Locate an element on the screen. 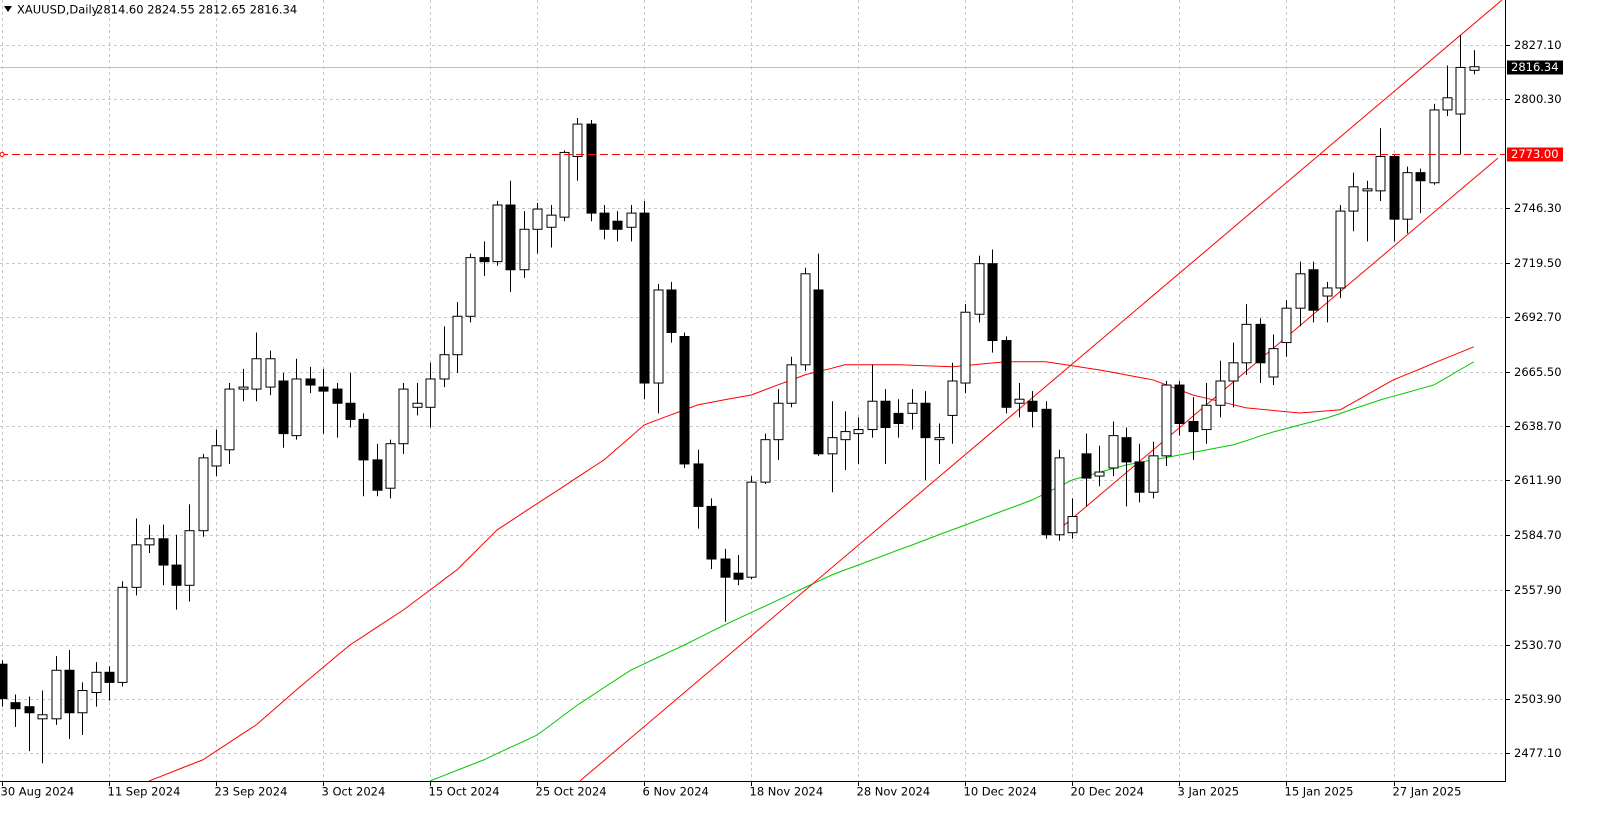 The width and height of the screenshot is (1600, 814). level-label-bg is located at coordinates (1535, 154).